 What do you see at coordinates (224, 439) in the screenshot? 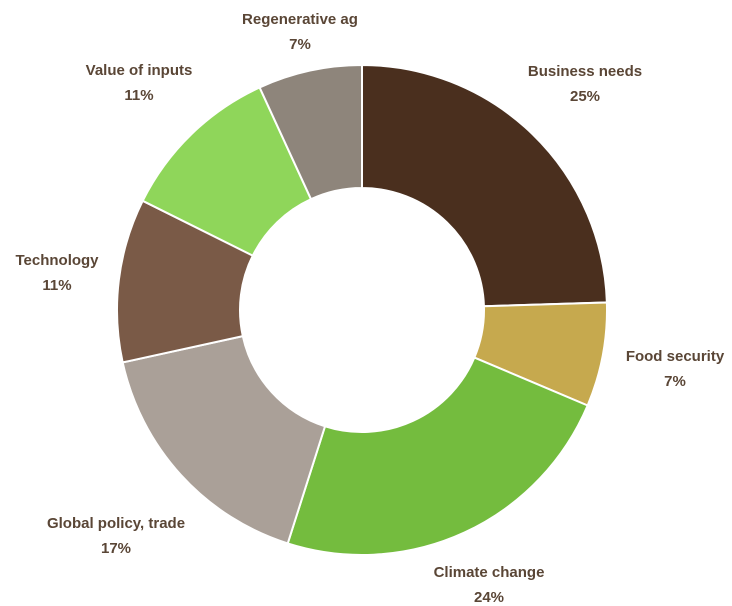
I see `slice-global-policy-trade` at bounding box center [224, 439].